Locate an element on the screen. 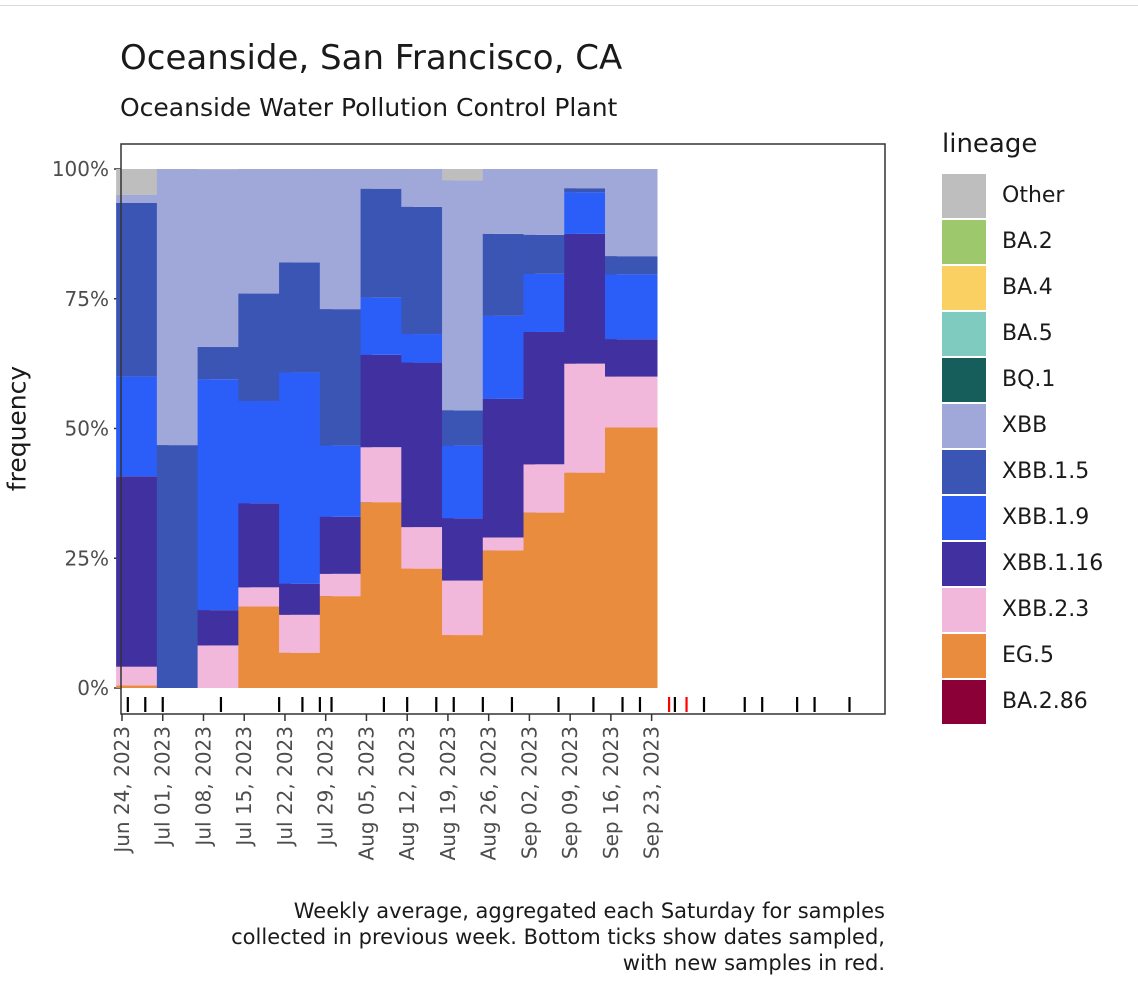 The height and width of the screenshot is (982, 1138). x-tick-label: Jul 22, 2023 is located at coordinates (285, 787).